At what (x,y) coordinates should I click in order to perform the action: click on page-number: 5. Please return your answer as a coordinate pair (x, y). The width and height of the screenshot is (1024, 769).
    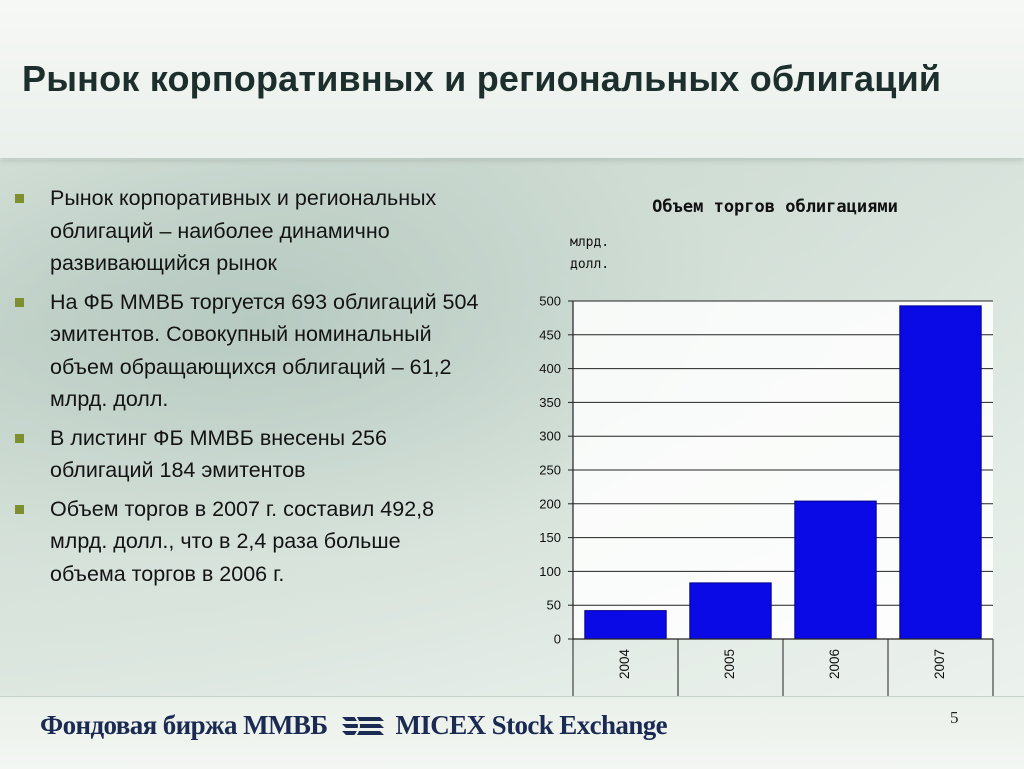
    Looking at the image, I should click on (954, 717).